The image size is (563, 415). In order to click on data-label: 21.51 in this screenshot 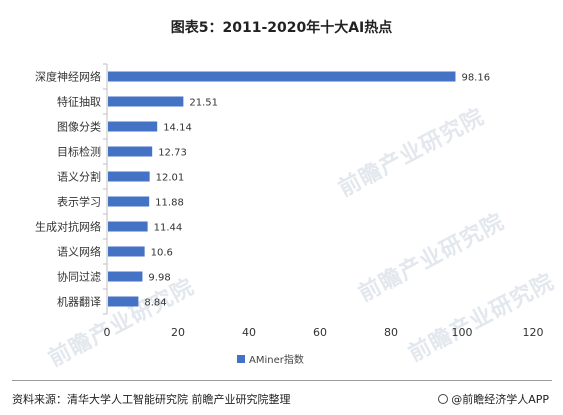, I will do `click(203, 103)`.